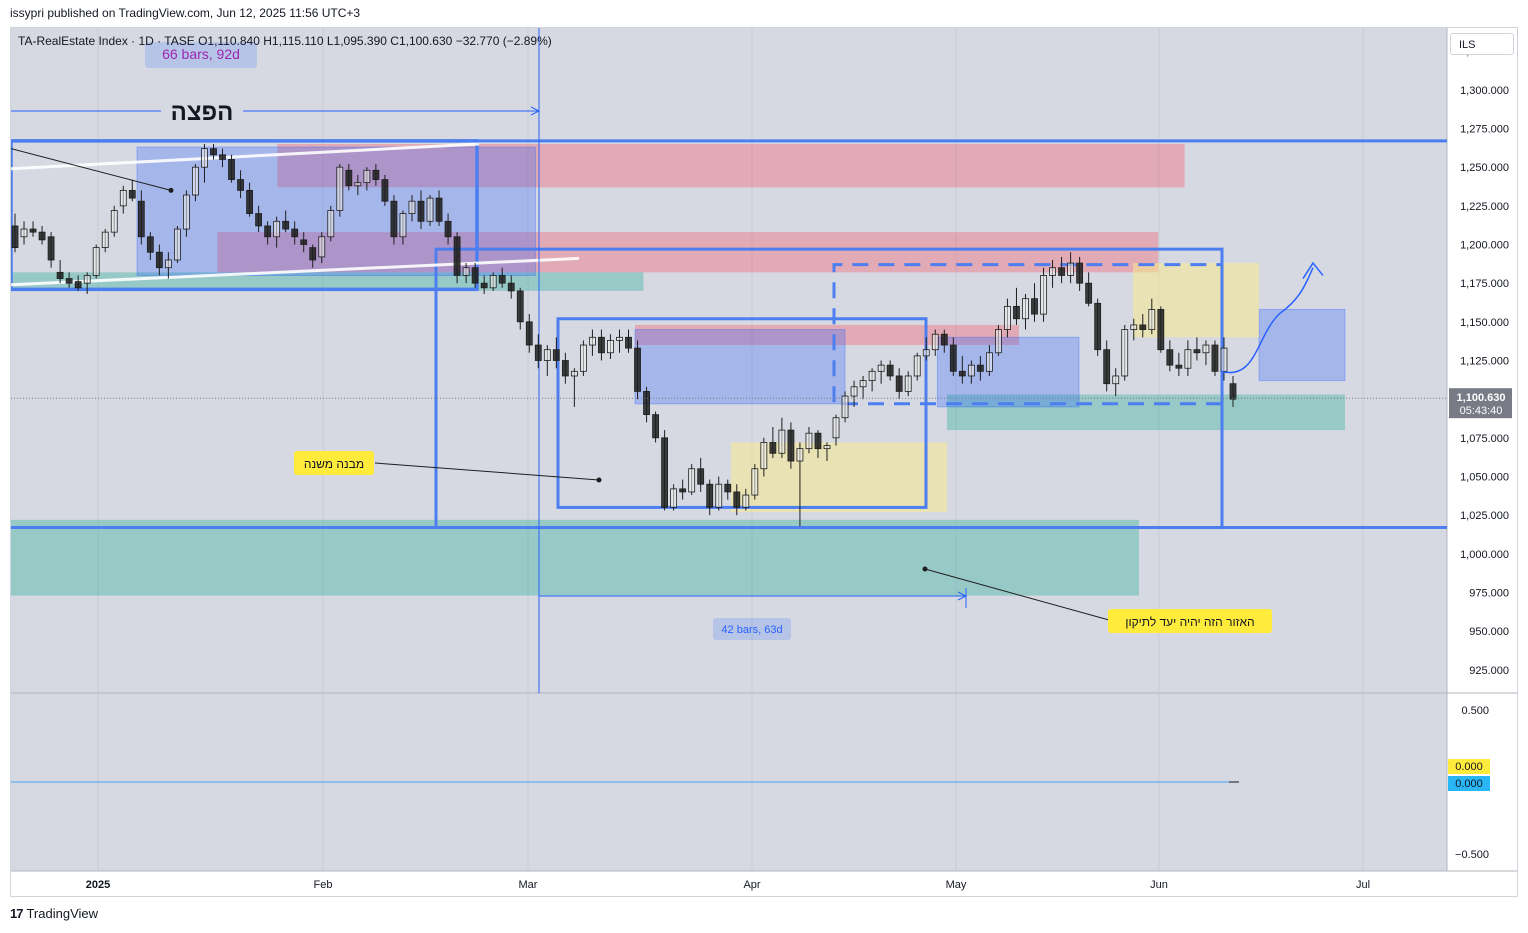 Image resolution: width=1528 pixels, height=933 pixels. What do you see at coordinates (1017, 594) in the screenshot?
I see `target-pointer` at bounding box center [1017, 594].